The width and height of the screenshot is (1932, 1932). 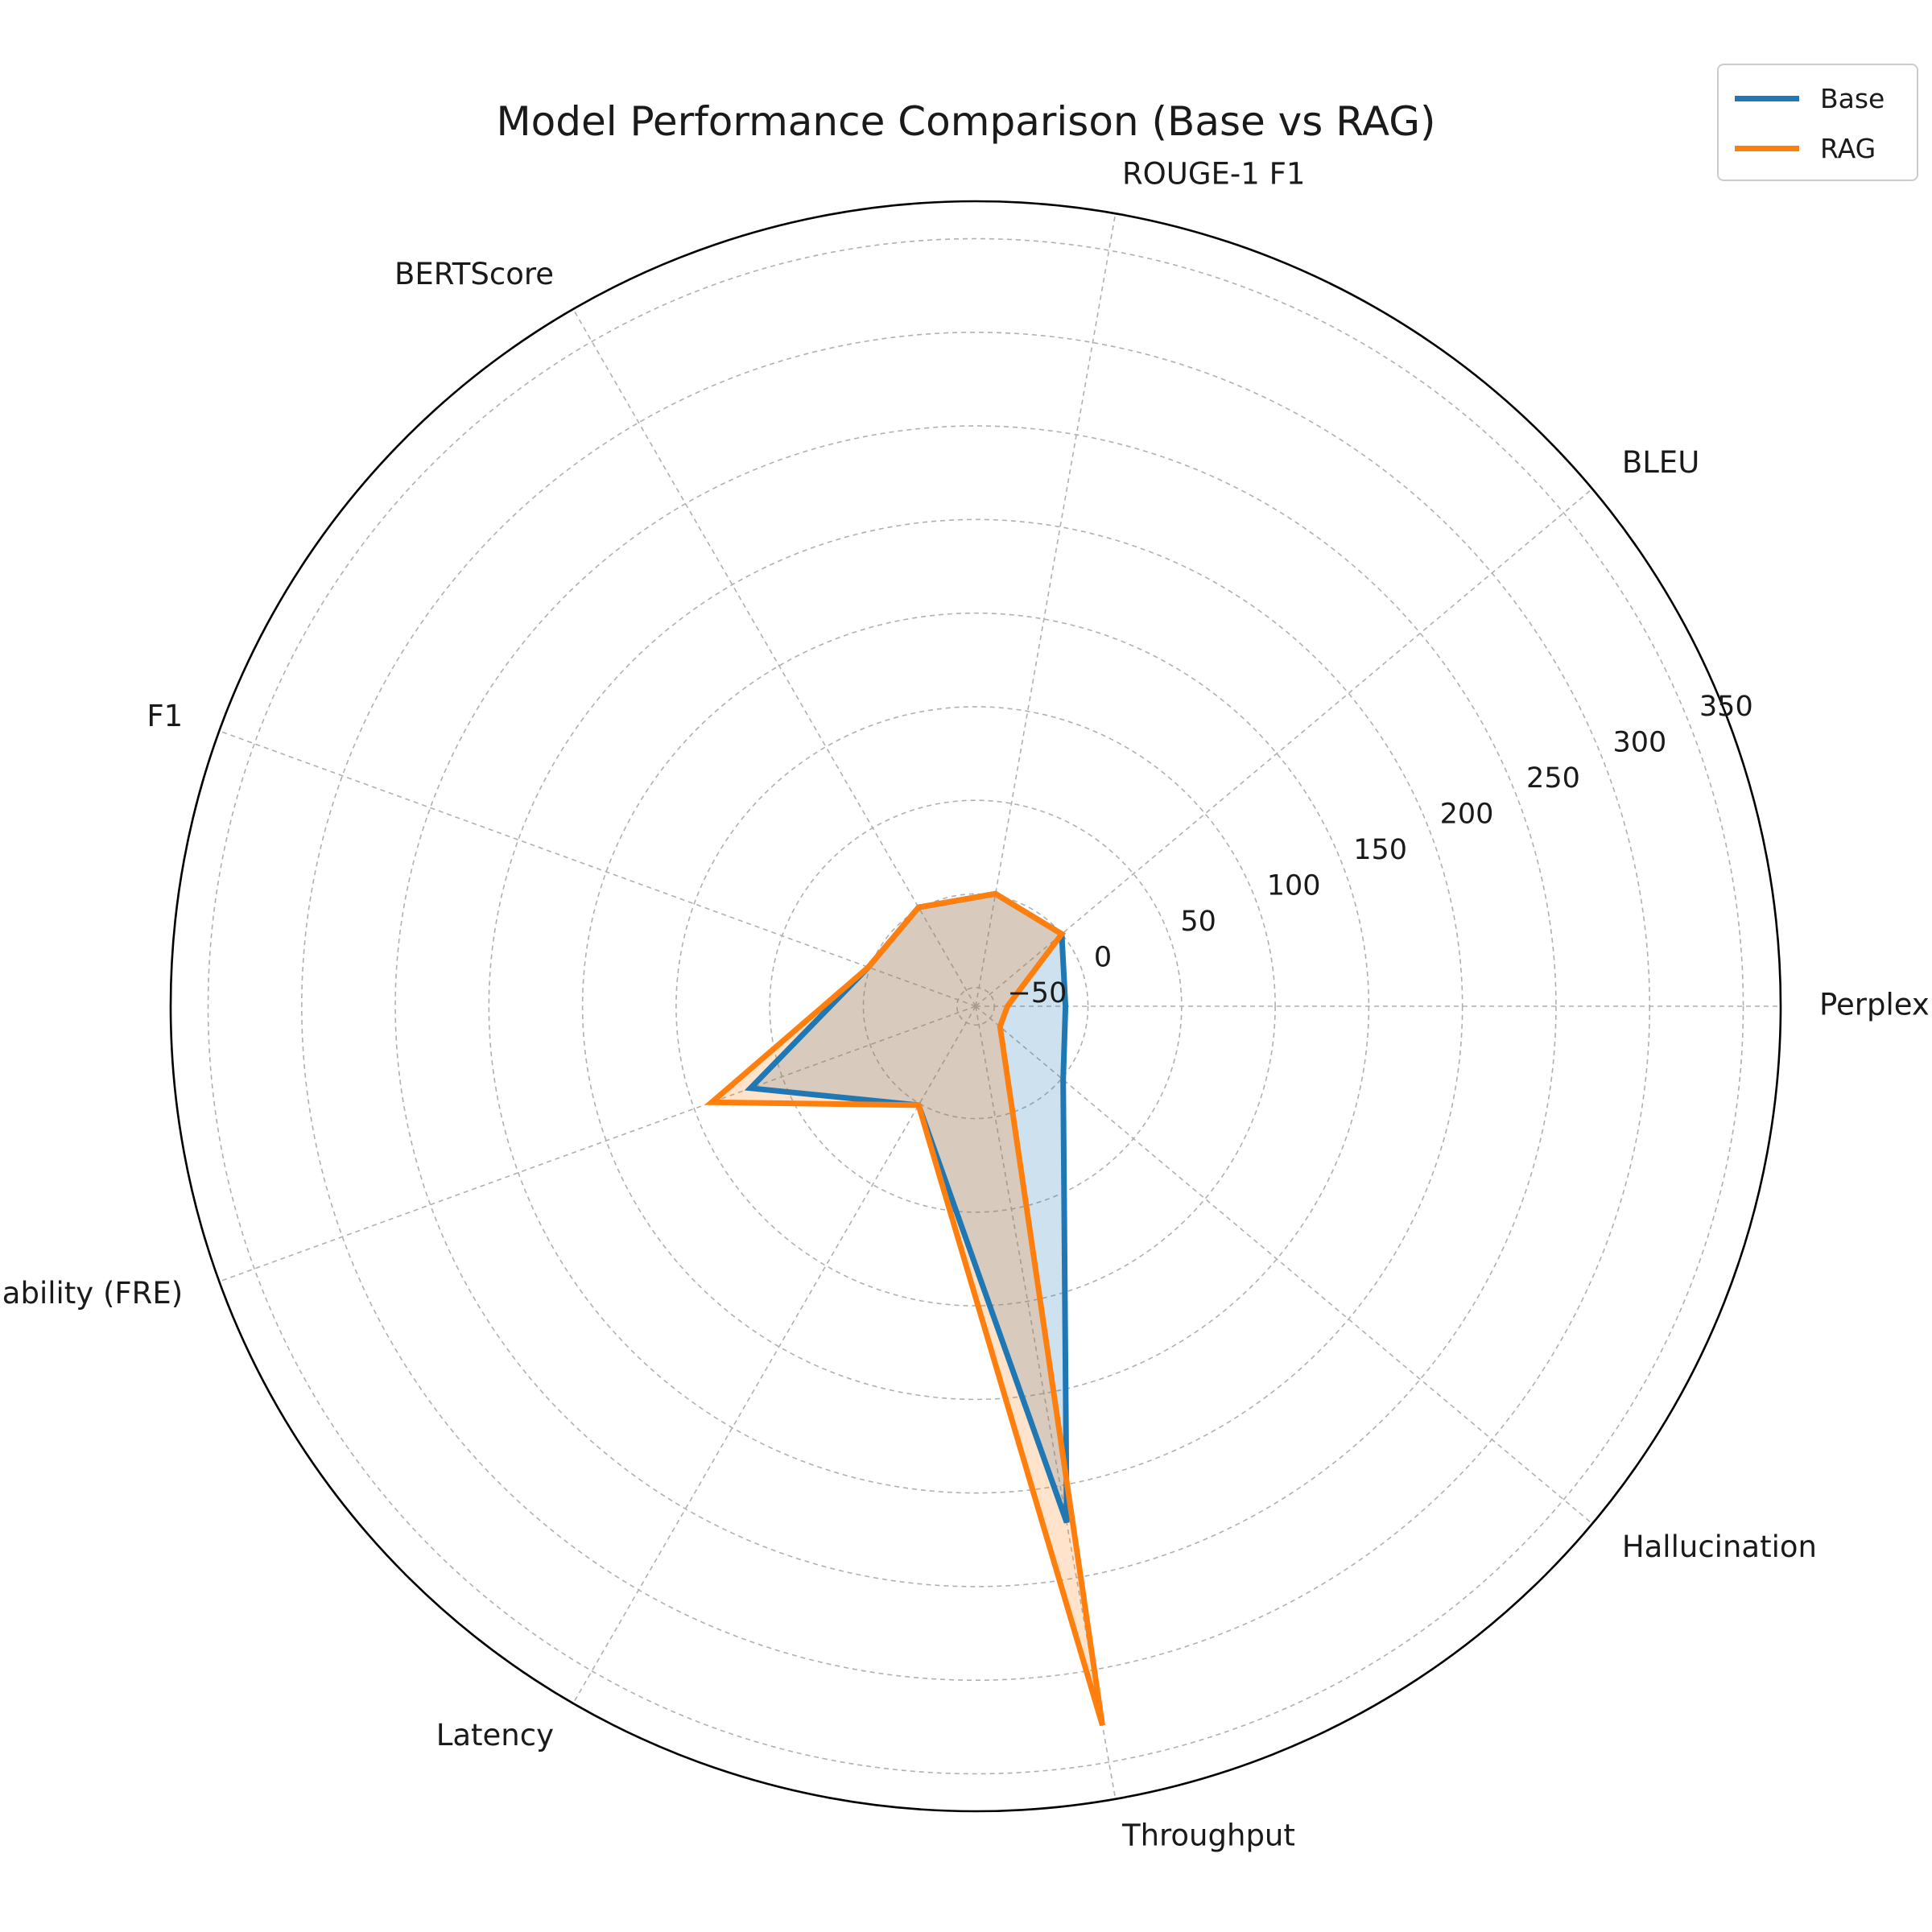 I want to click on radial-tick-label: 300, so click(x=1639, y=743).